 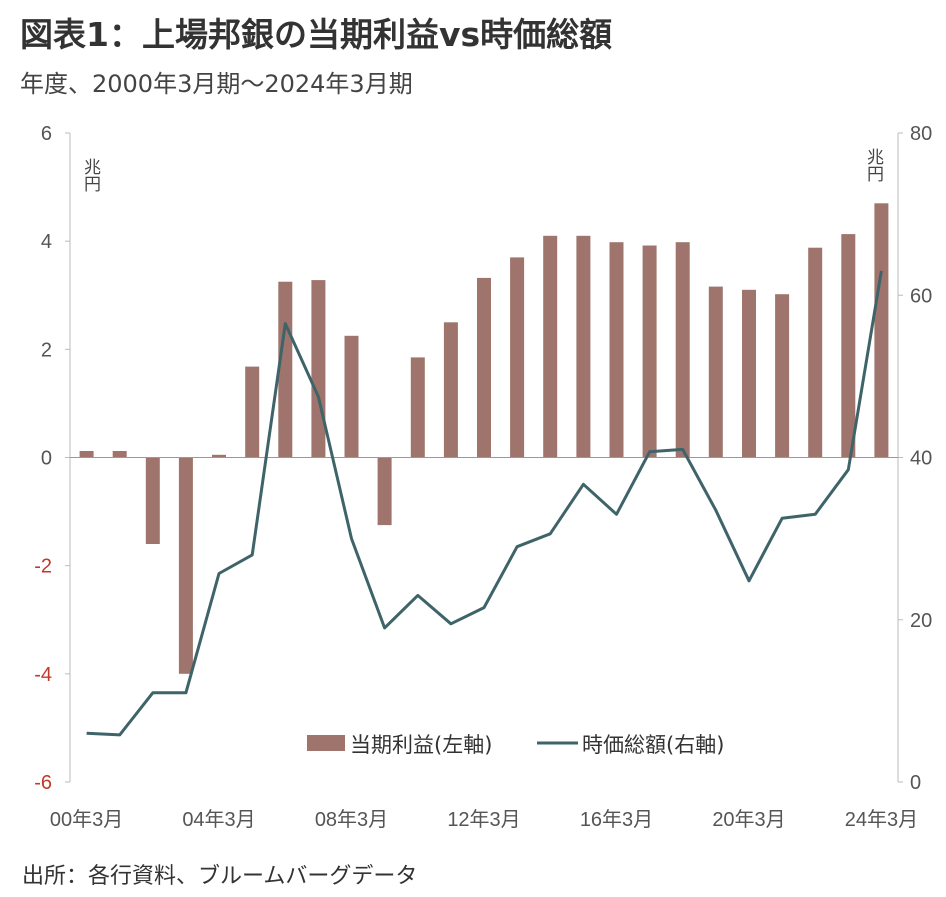 I want to click on legend-bar-swatch, so click(x=326, y=743).